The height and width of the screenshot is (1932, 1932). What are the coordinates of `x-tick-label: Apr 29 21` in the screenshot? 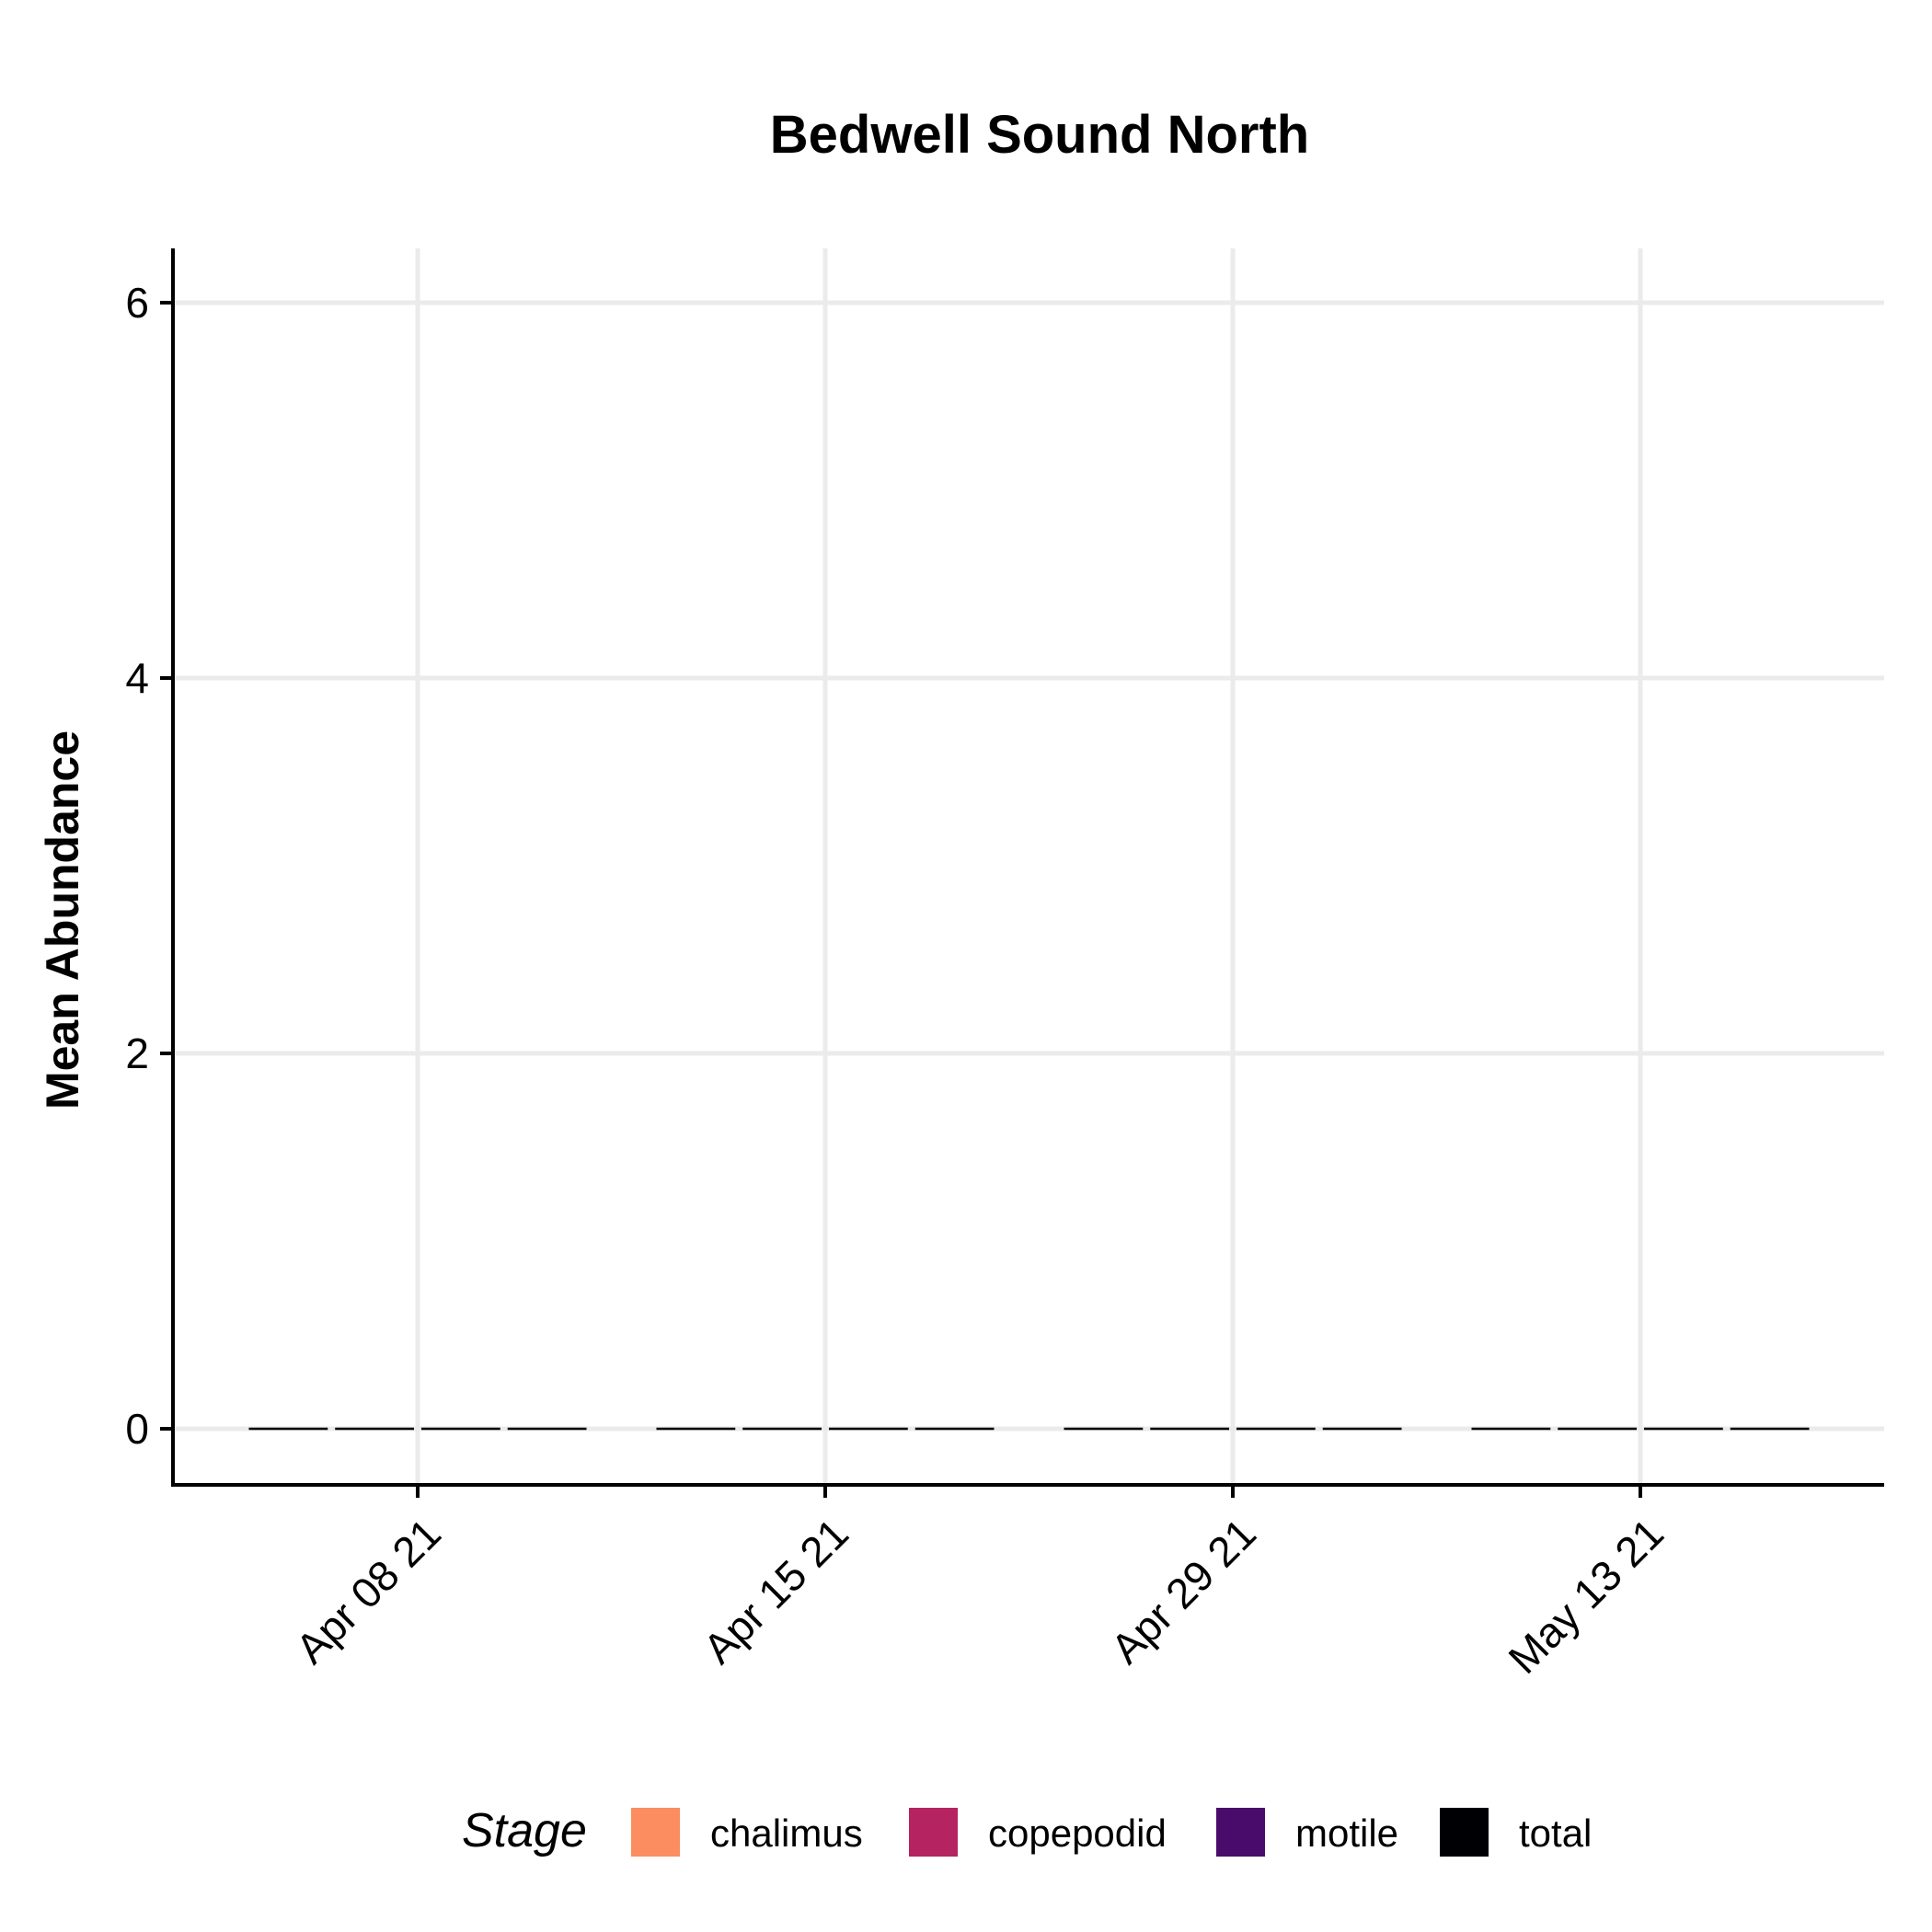 It's located at (1183, 1591).